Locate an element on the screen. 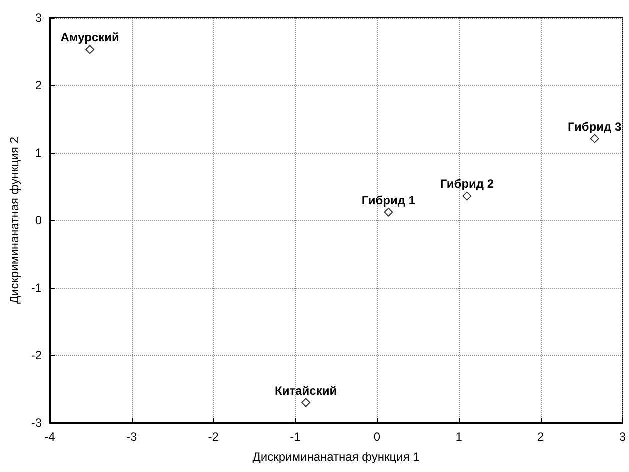 The width and height of the screenshot is (629, 472). x-tick-label: -1 is located at coordinates (296, 437).